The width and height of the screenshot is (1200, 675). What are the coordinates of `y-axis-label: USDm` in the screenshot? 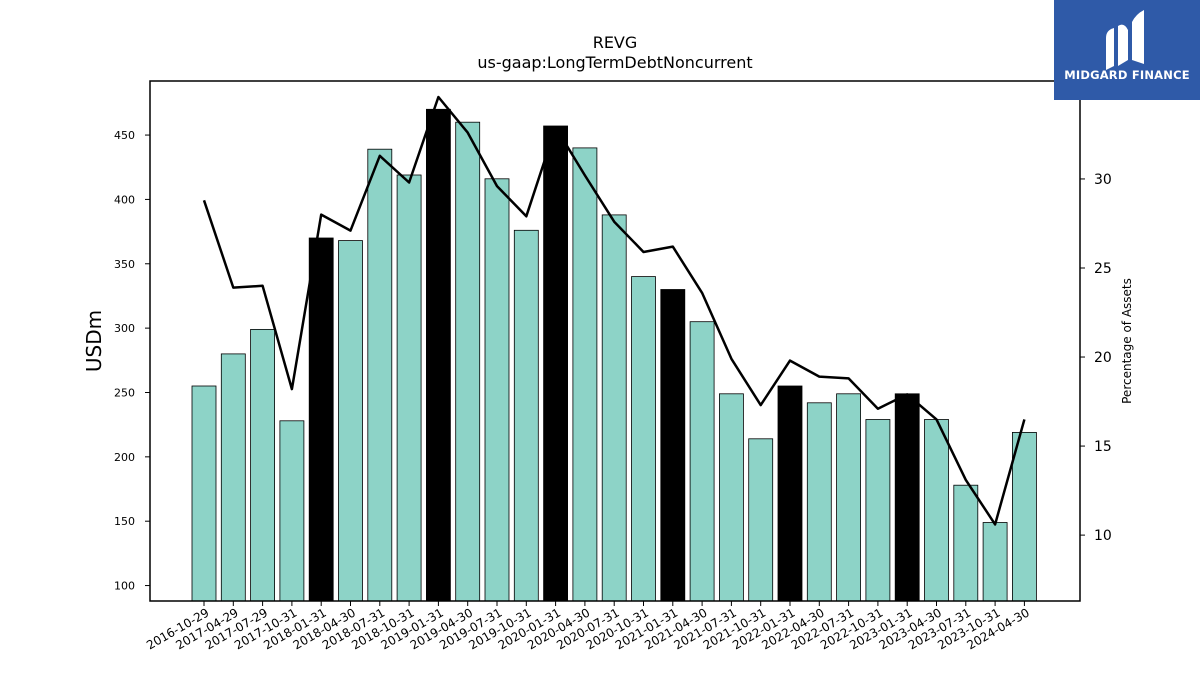 It's located at (94, 341).